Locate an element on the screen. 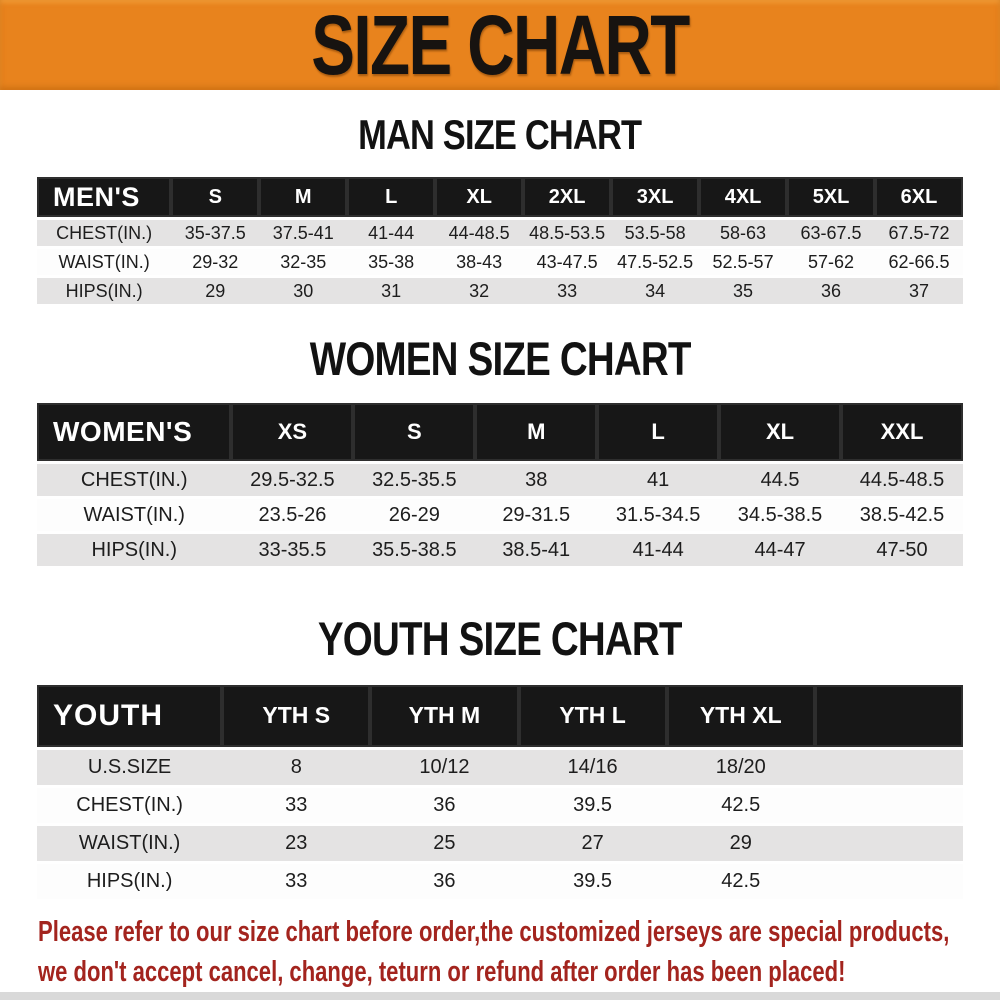 The image size is (1000, 1000). table-cell: 31 is located at coordinates (391, 292).